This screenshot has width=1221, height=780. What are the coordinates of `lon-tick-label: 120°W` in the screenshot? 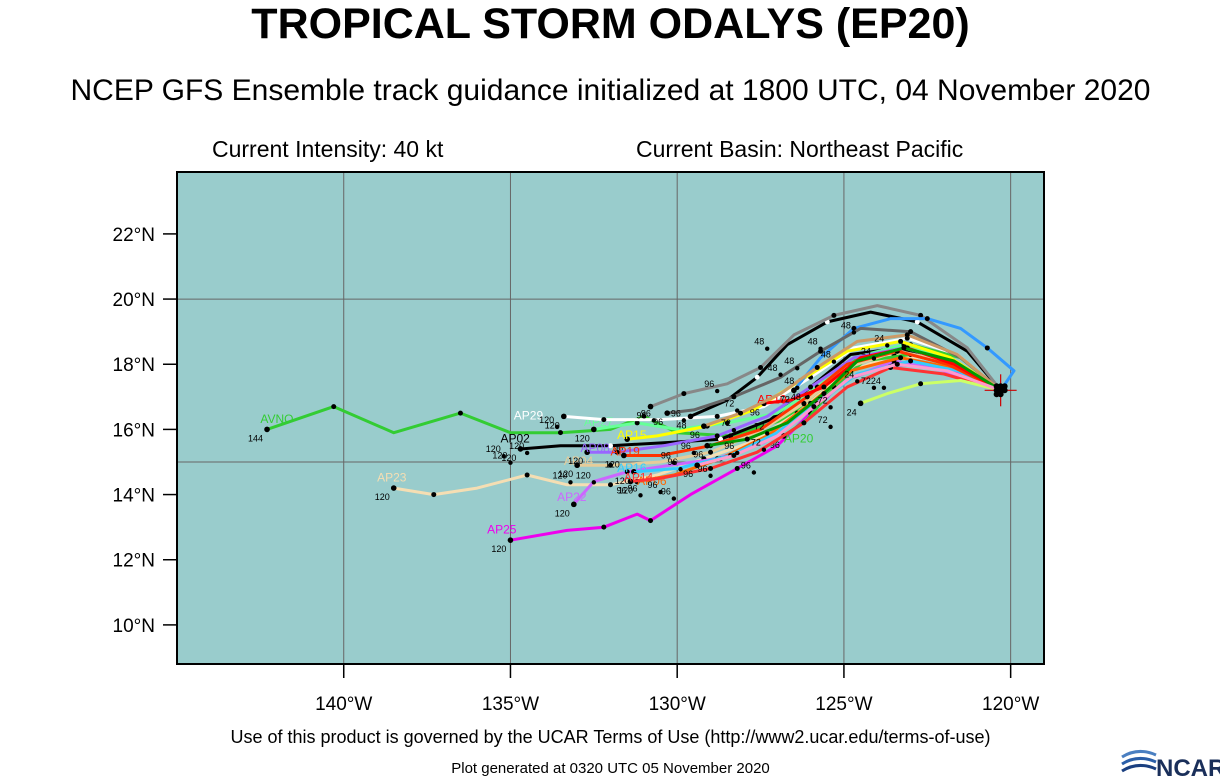 It's located at (1010, 704).